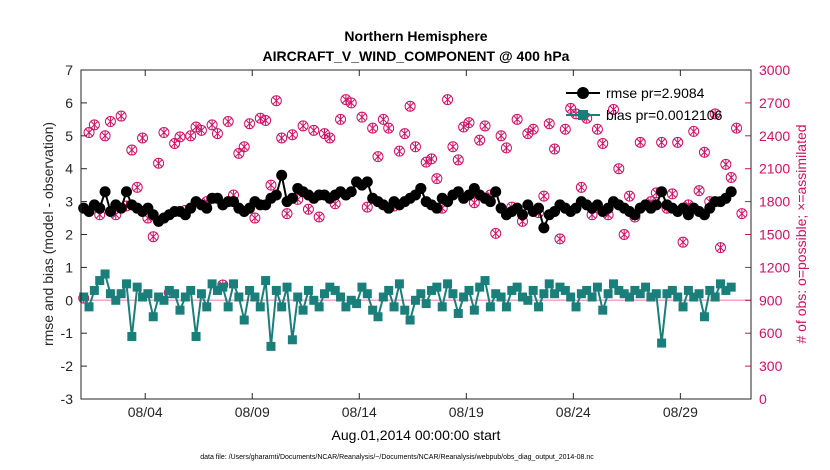 The height and width of the screenshot is (470, 830). What do you see at coordinates (69, 70) in the screenshot?
I see `y-tick-label-left: 7` at bounding box center [69, 70].